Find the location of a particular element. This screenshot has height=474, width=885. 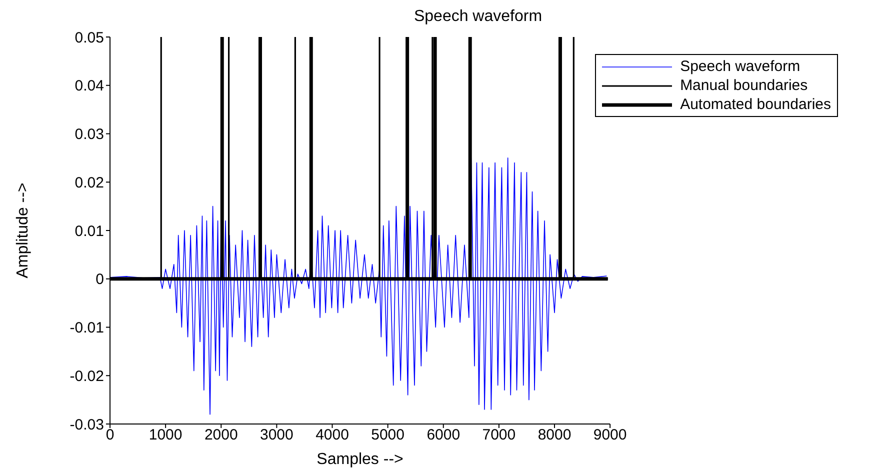

y-tick-label: -0.02 is located at coordinates (87, 376).